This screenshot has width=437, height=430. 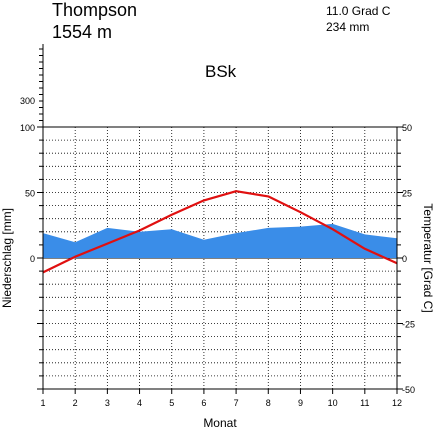 What do you see at coordinates (203, 403) in the screenshot?
I see `month-tick-label: 6` at bounding box center [203, 403].